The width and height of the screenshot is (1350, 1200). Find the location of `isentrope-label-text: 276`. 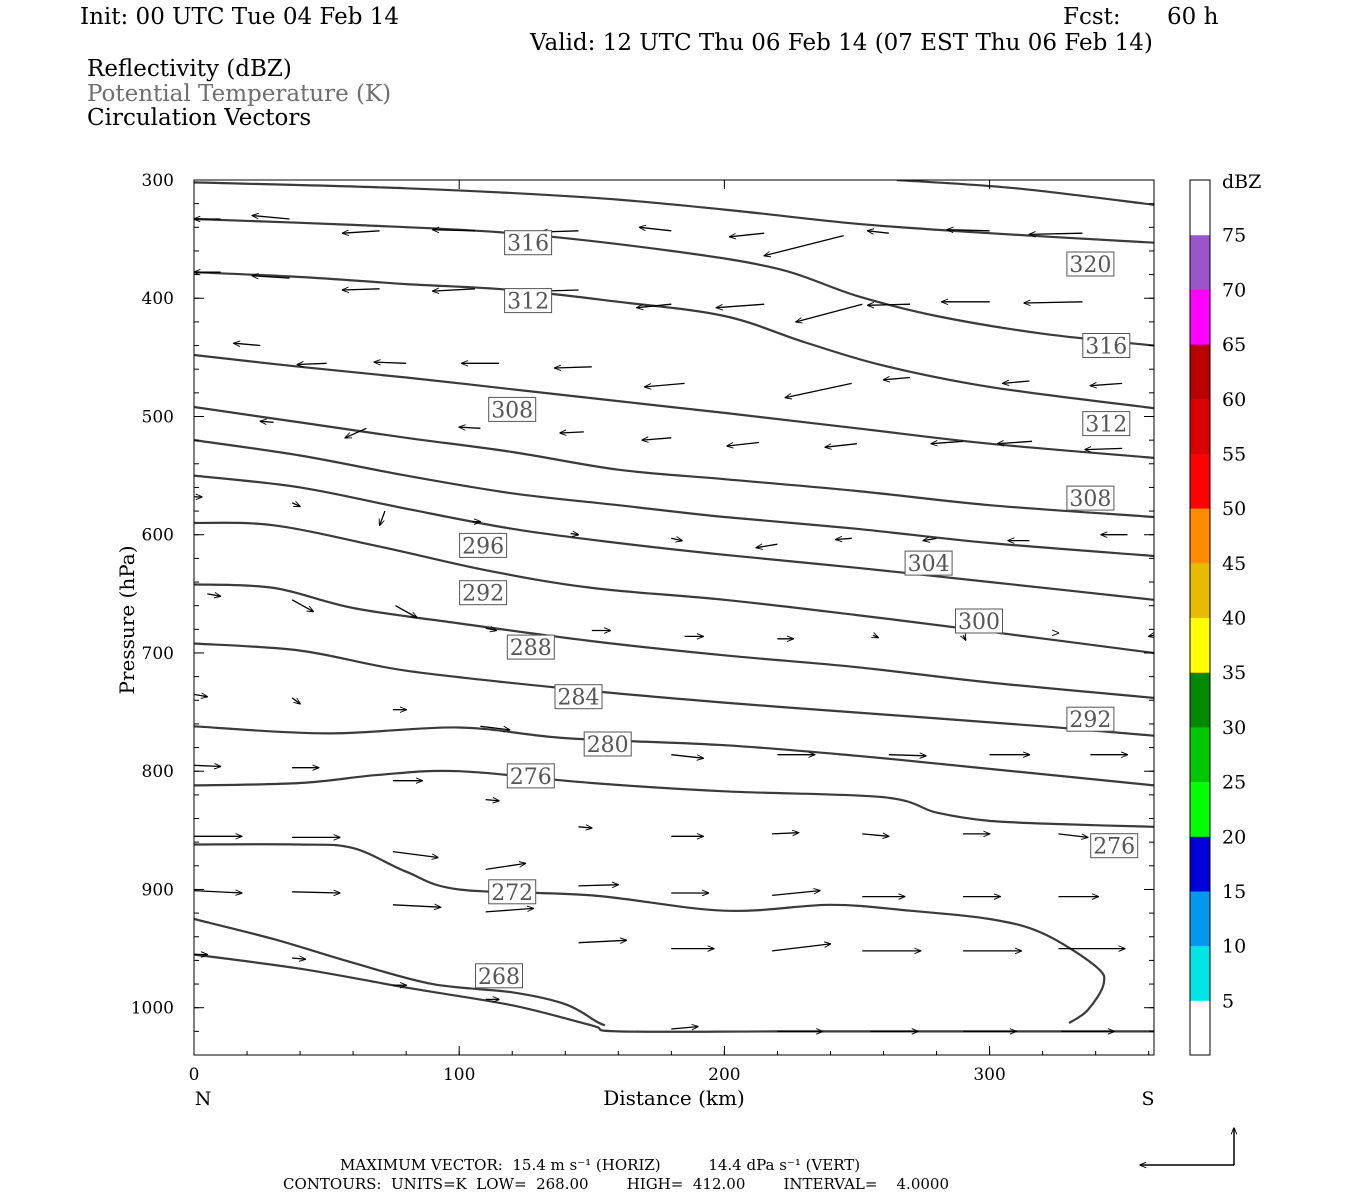

isentrope-label-text: 276 is located at coordinates (531, 777).